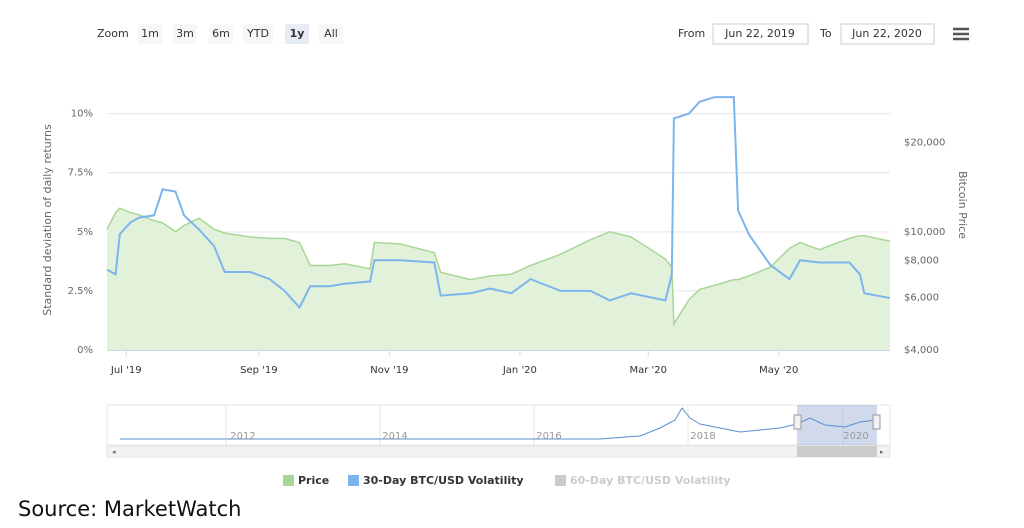 Image resolution: width=1024 pixels, height=528 pixels. What do you see at coordinates (82, 114) in the screenshot?
I see `y-tick-label: 10%` at bounding box center [82, 114].